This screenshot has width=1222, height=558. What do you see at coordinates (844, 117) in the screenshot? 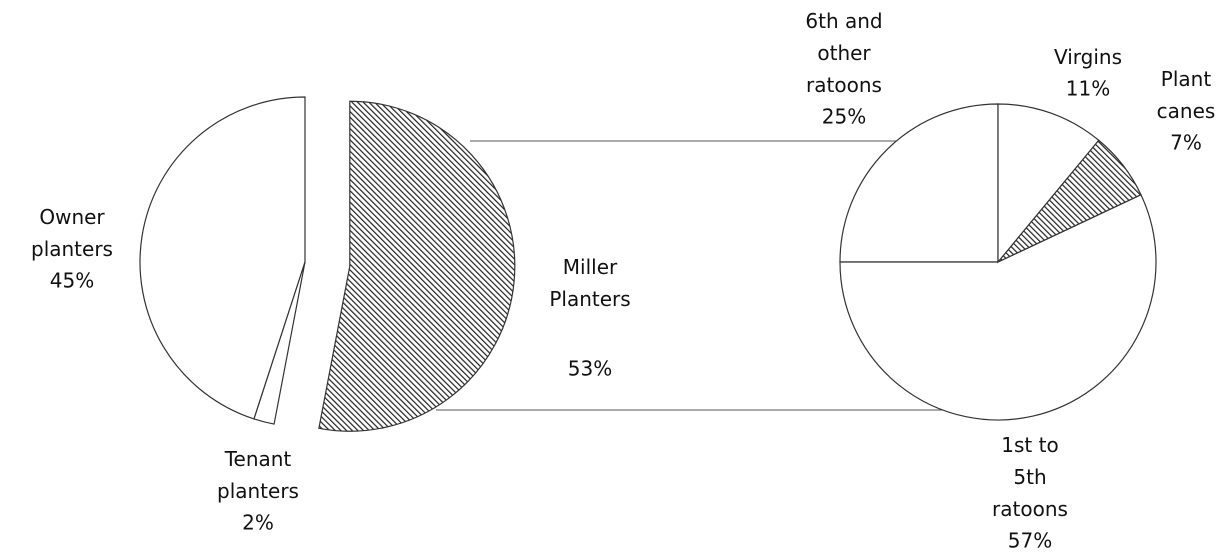
I see `slice-value-label: 25%` at bounding box center [844, 117].